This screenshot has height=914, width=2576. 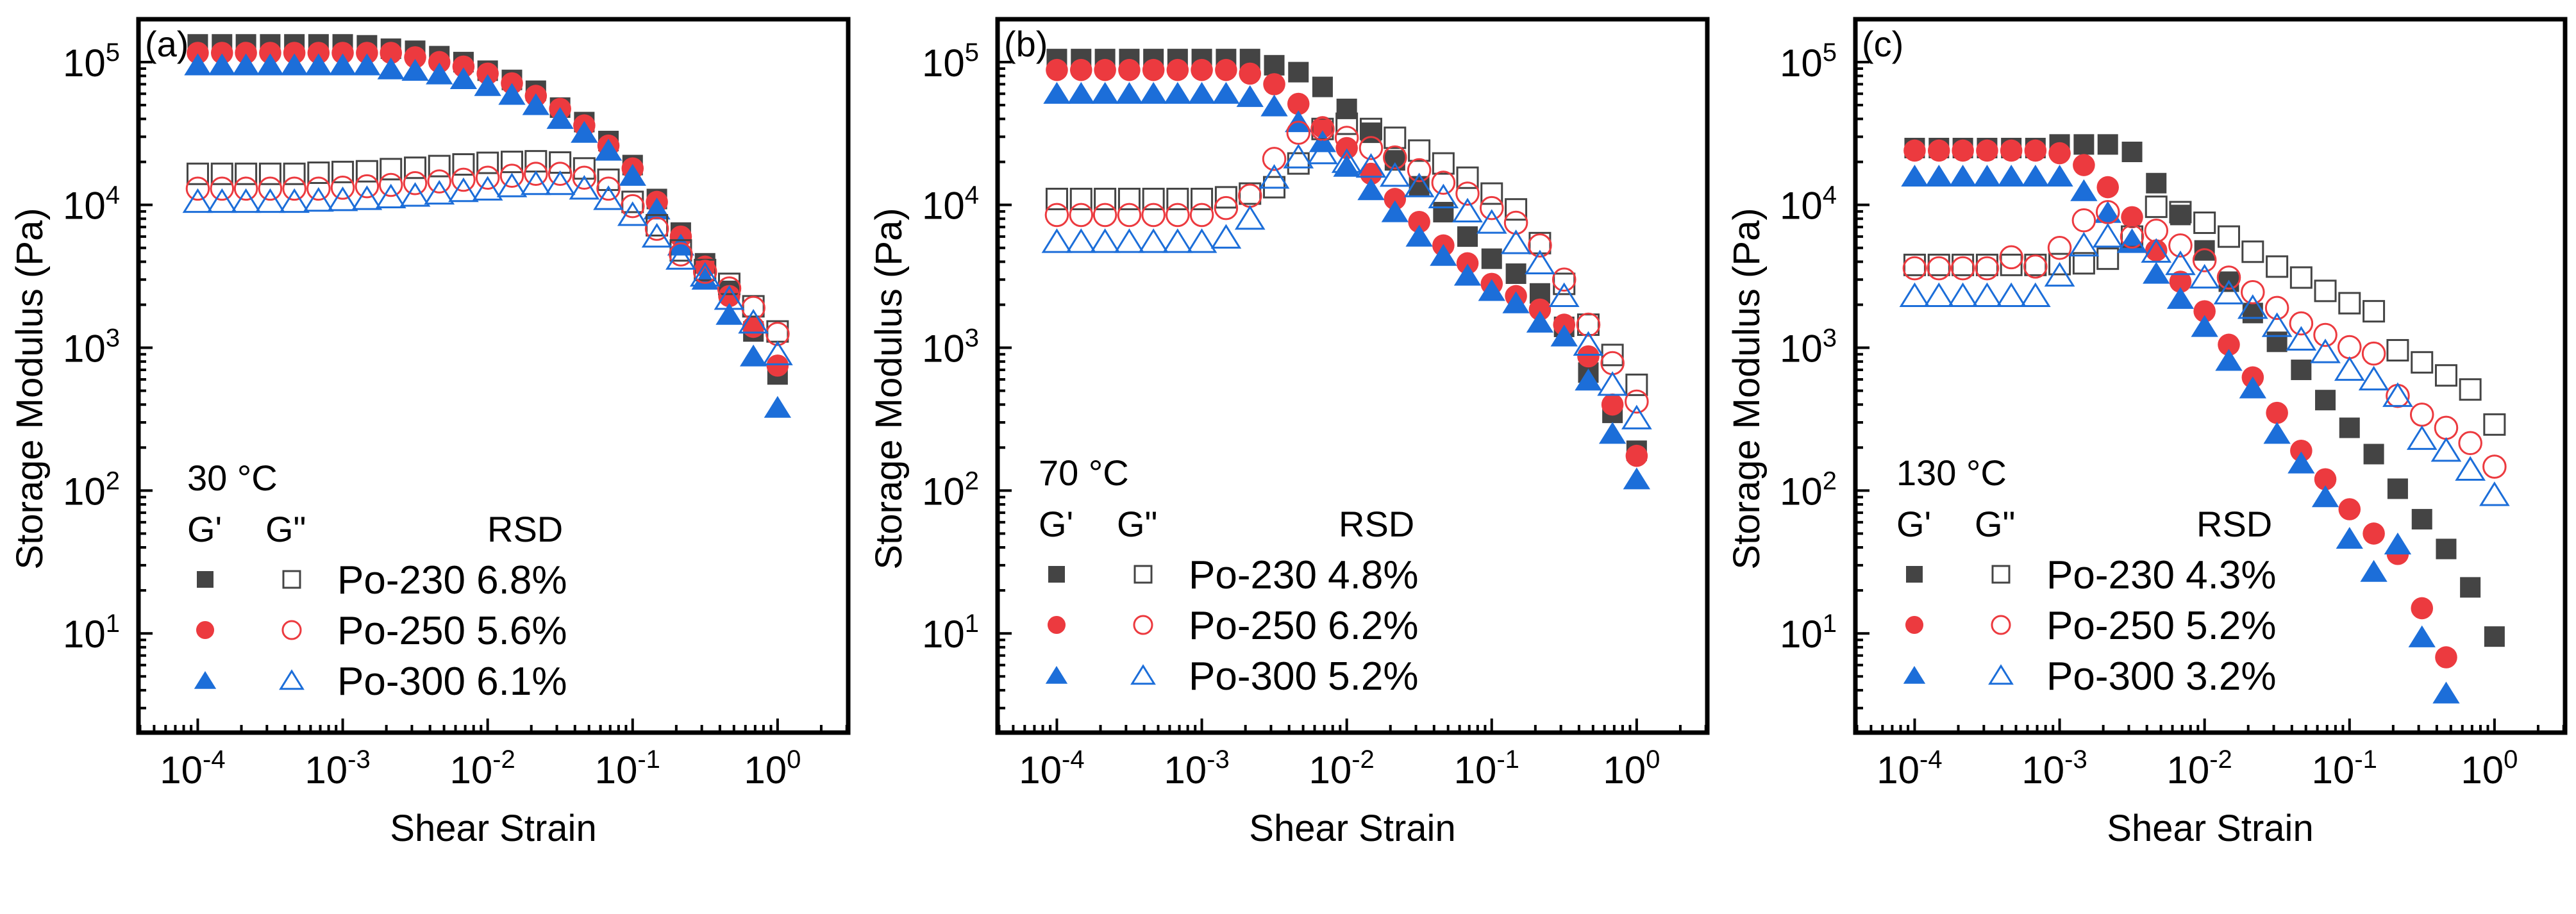 What do you see at coordinates (214, 759) in the screenshot?
I see `x-tick-exponent: ‑4` at bounding box center [214, 759].